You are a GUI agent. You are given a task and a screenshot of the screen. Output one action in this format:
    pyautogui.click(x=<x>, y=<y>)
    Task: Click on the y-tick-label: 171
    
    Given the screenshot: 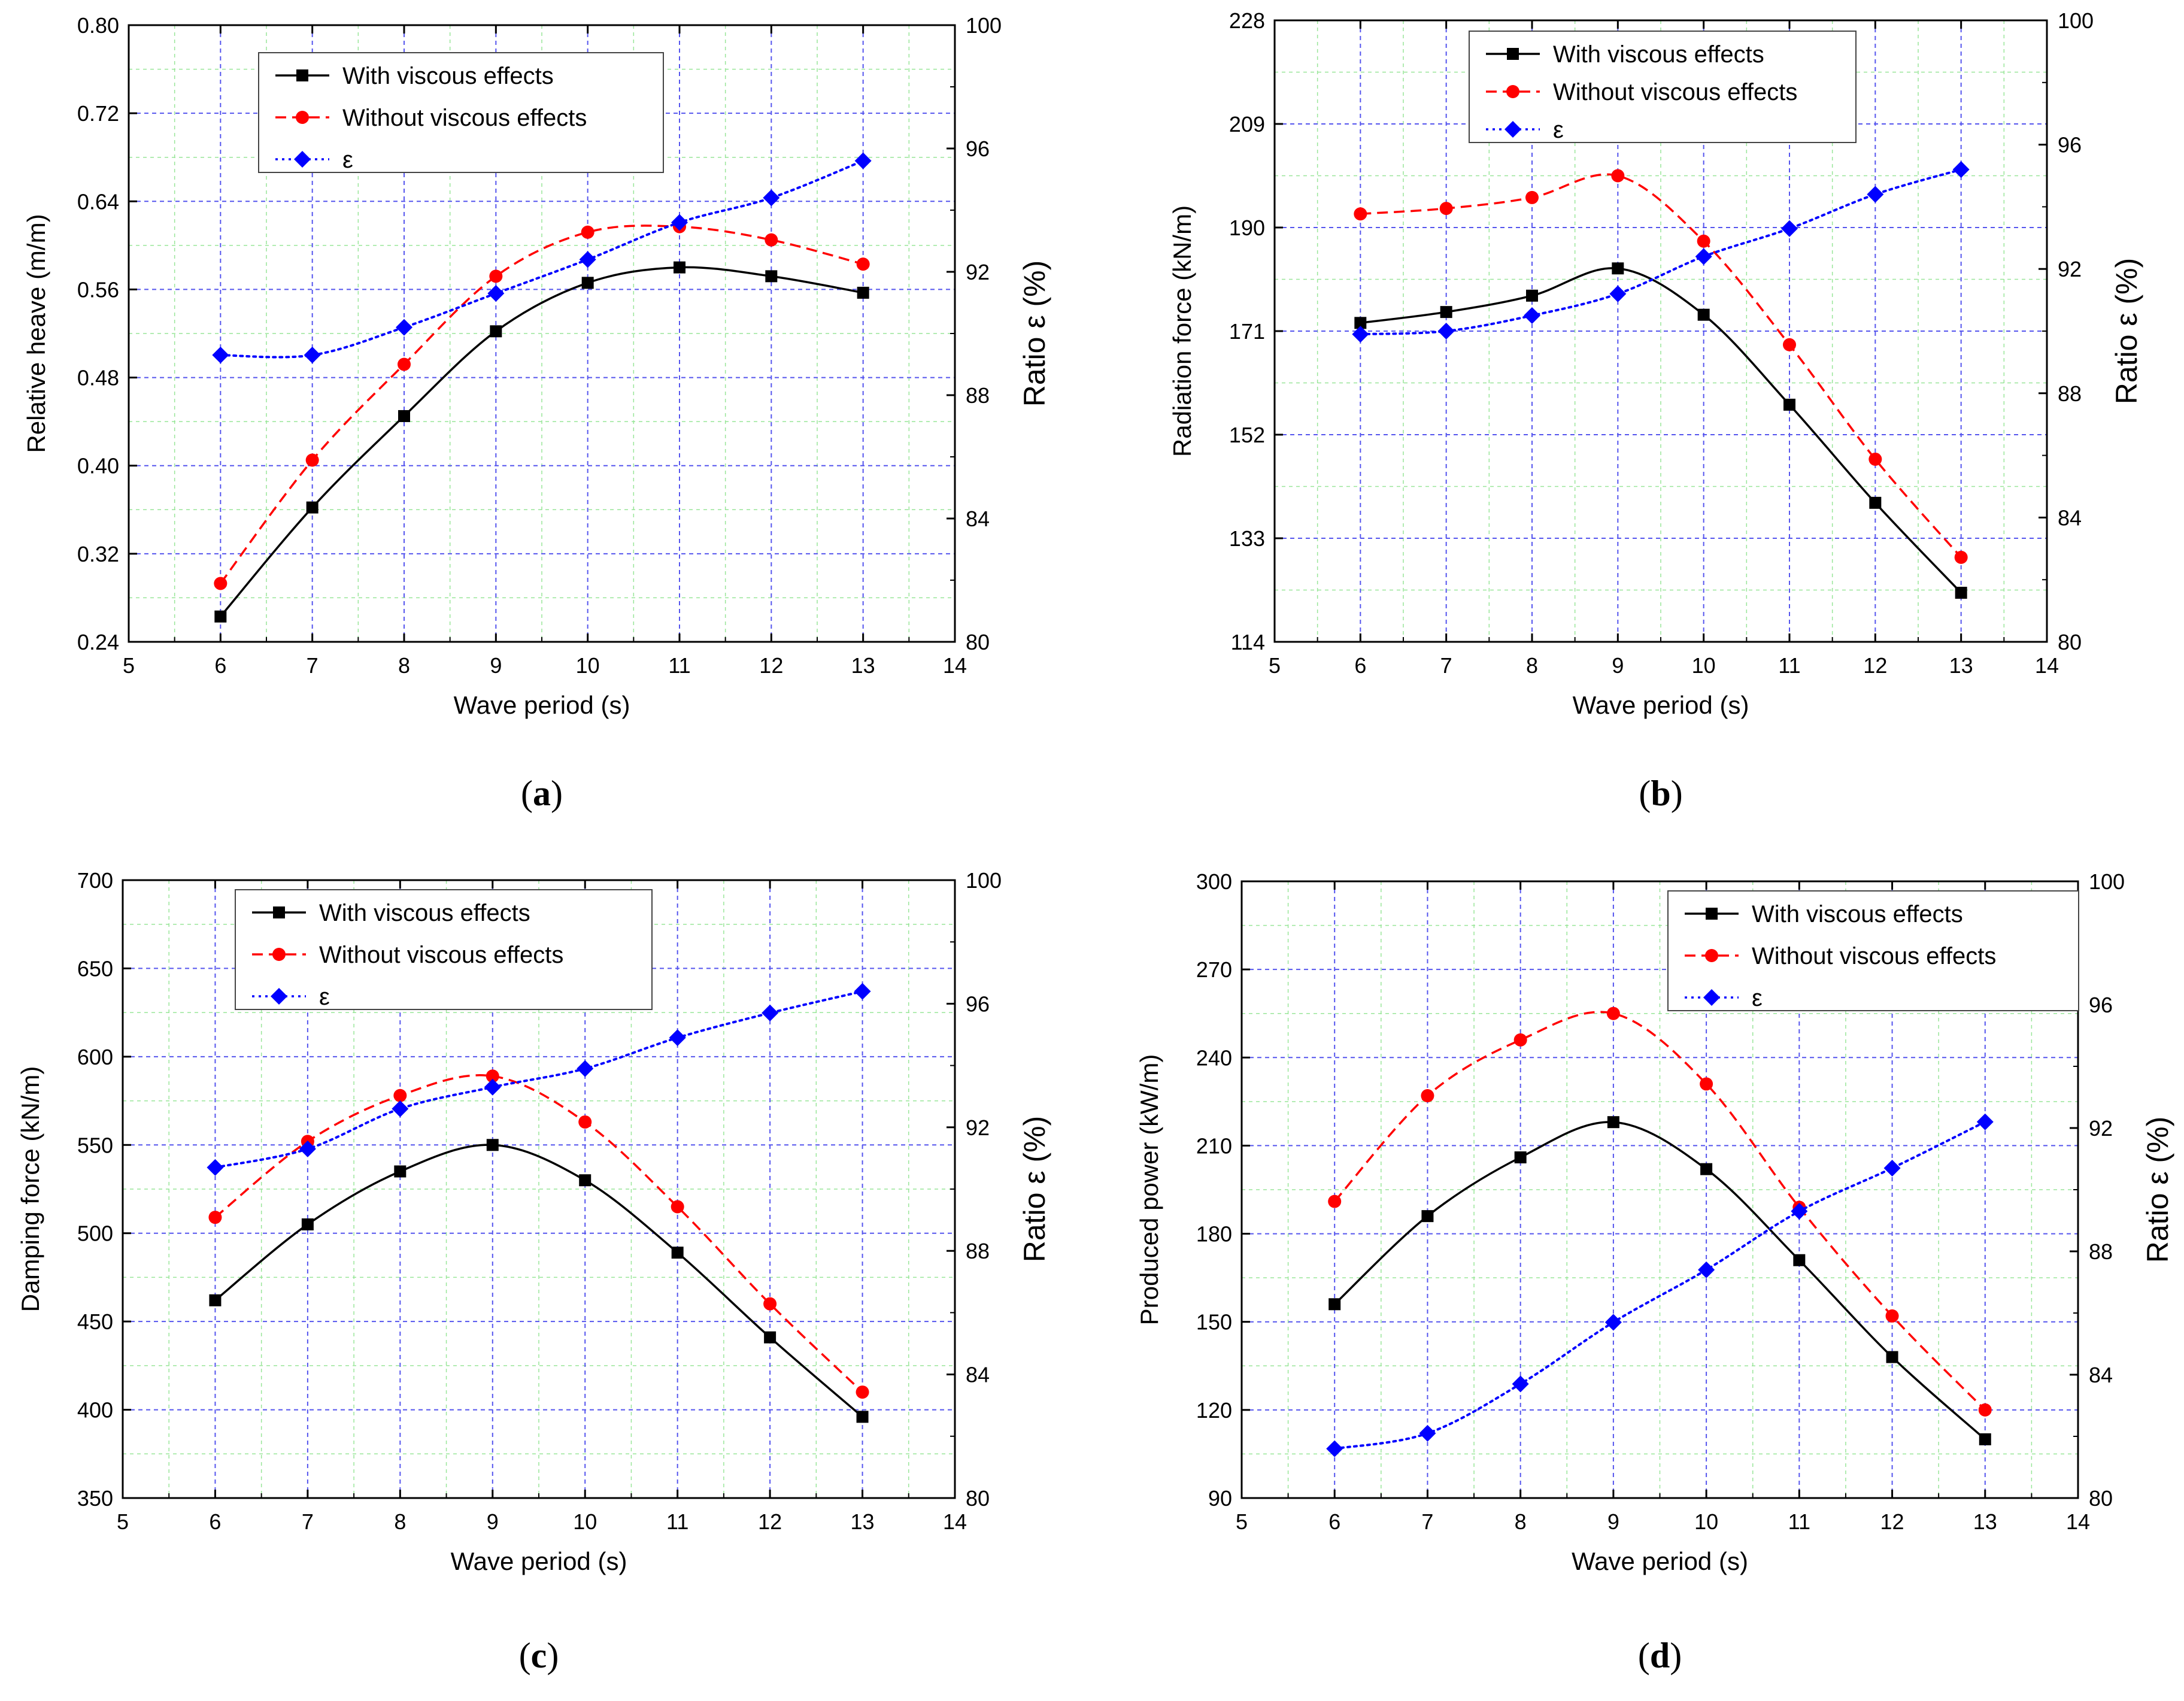 What is the action you would take?
    pyautogui.click(x=1247, y=332)
    